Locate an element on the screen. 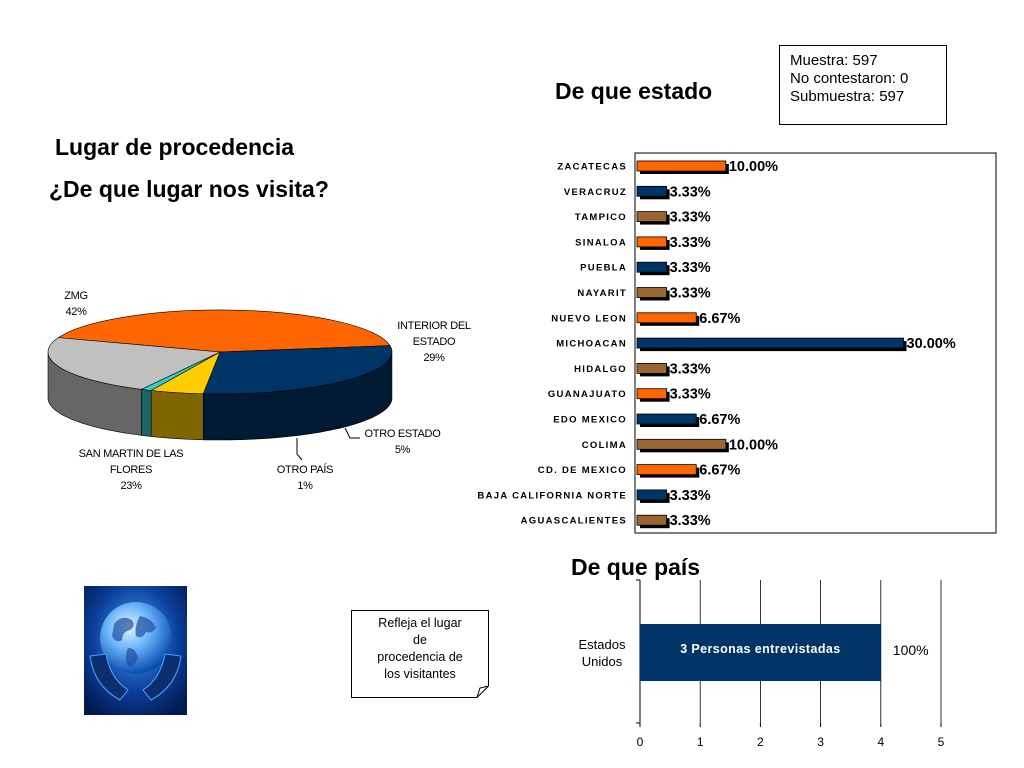 Image resolution: width=1024 pixels, height=768 pixels. pie-label-san-martin: SAN MARTIN DE LAS FLORES 23% is located at coordinates (131, 470).